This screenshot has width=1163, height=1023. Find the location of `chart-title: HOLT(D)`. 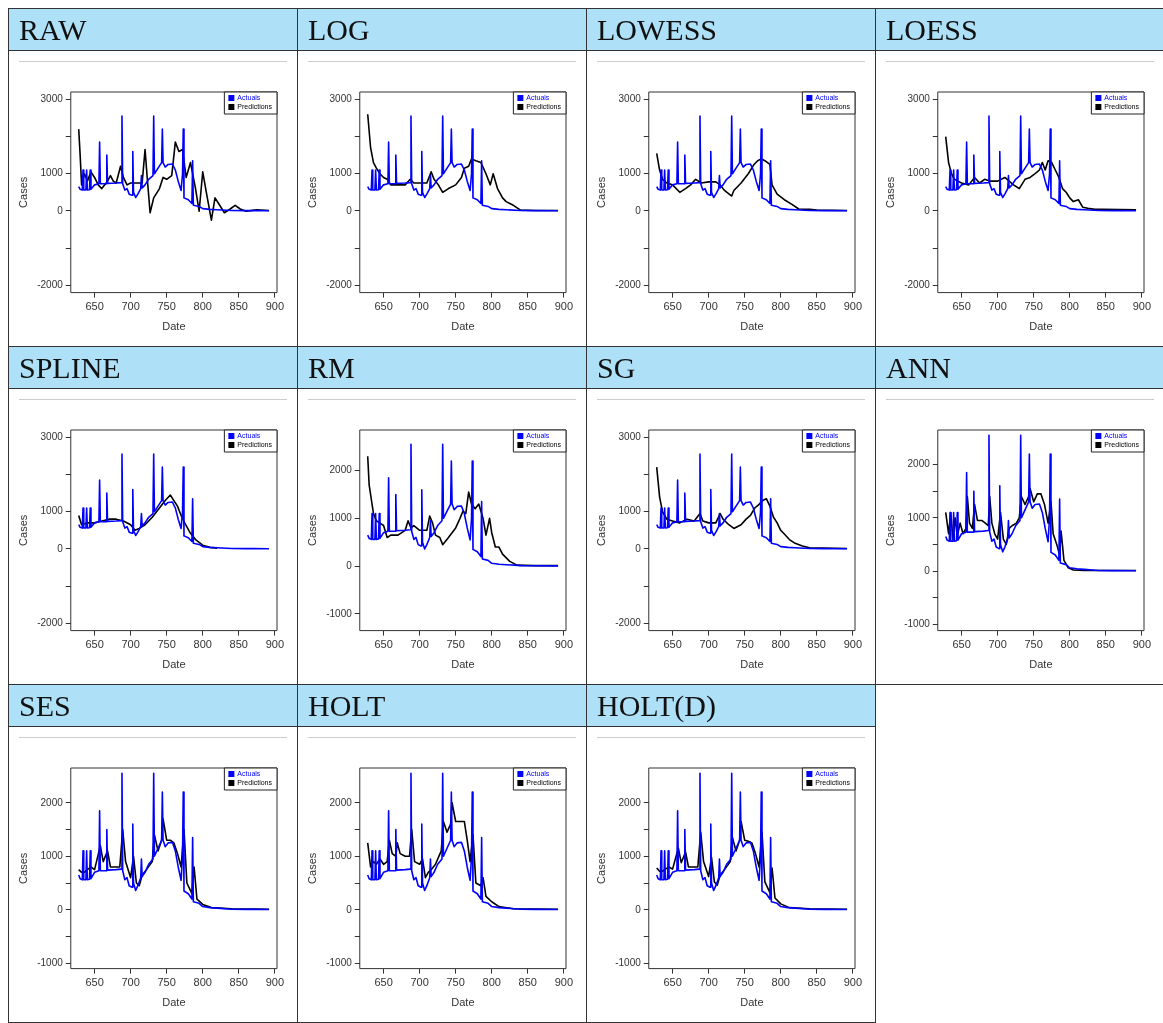

chart-title: HOLT(D) is located at coordinates (731, 706).